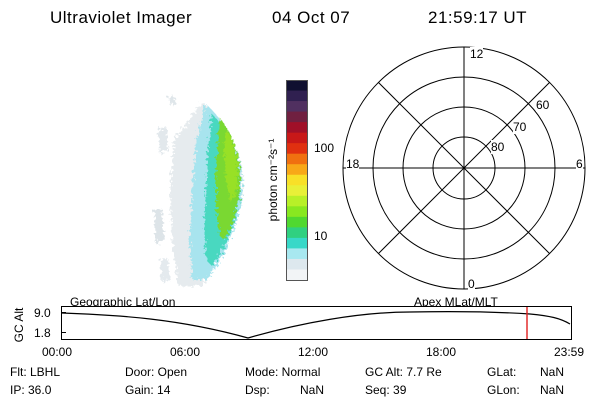 This screenshot has height=400, width=600. What do you see at coordinates (552, 372) in the screenshot?
I see `glat-value: NaN` at bounding box center [552, 372].